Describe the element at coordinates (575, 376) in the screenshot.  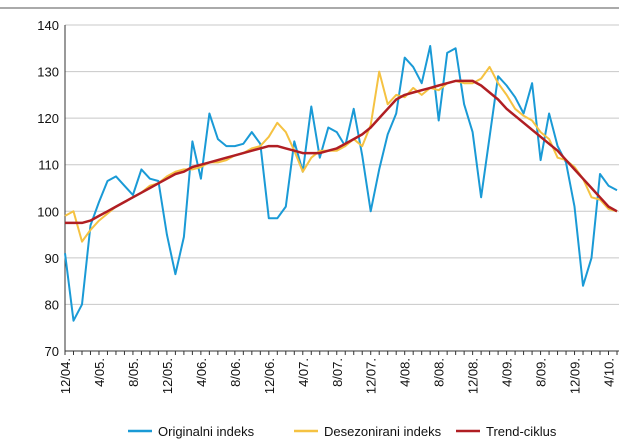
I see `x-tick-label: 12/09.` at that location.